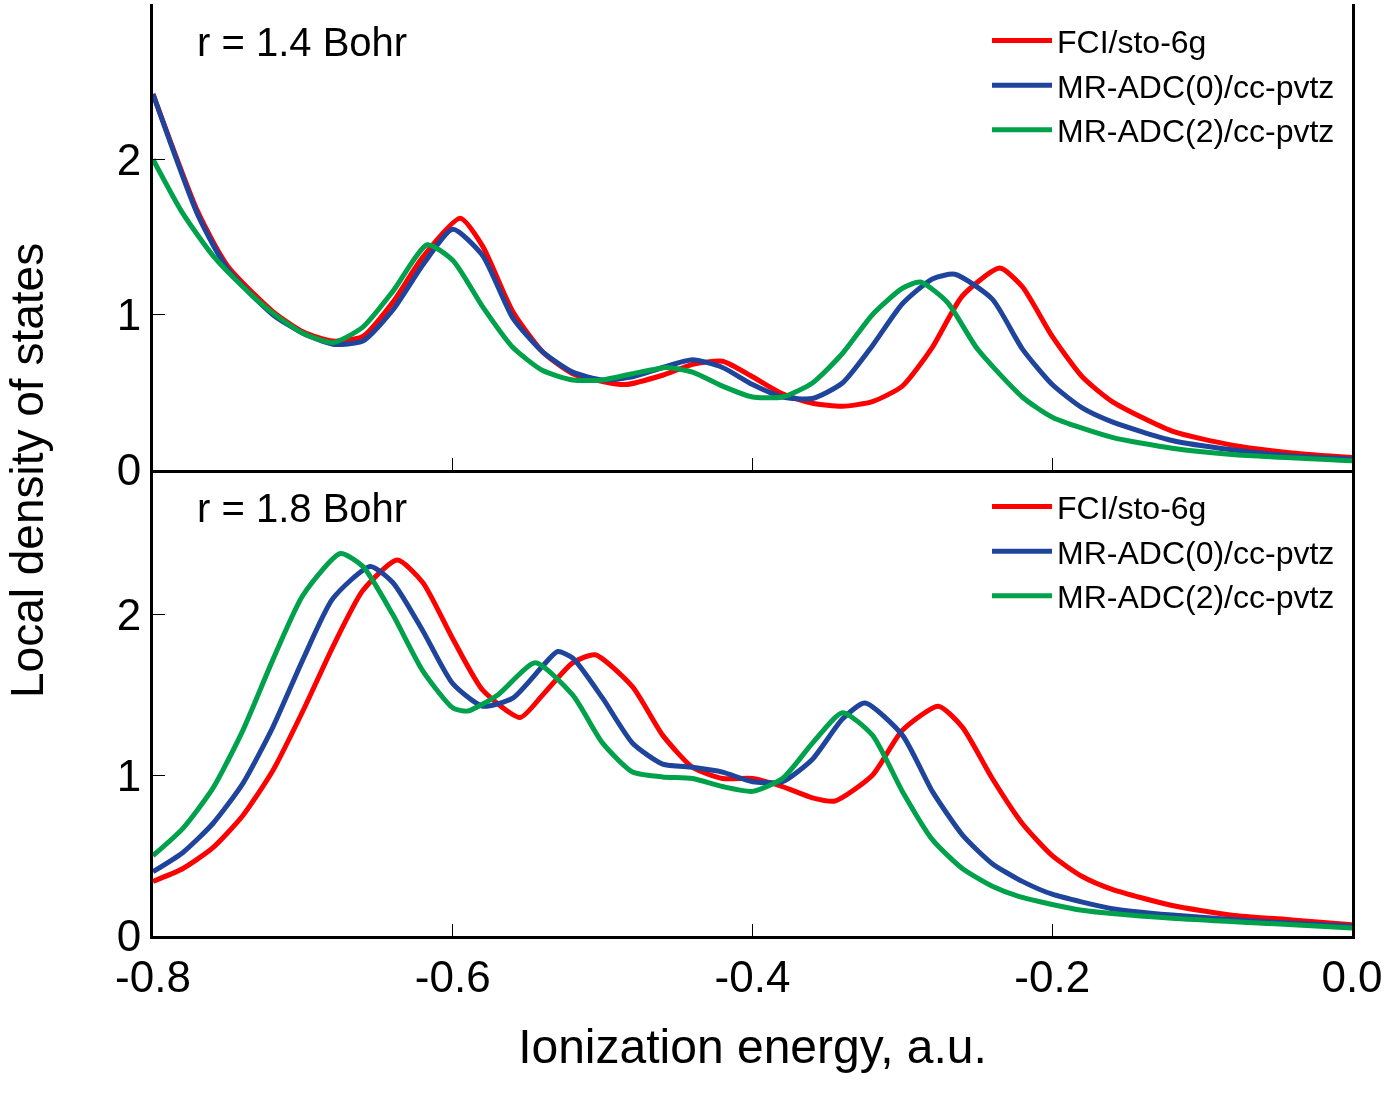  What do you see at coordinates (27, 470) in the screenshot?
I see `y-axis-title: Local density of states` at bounding box center [27, 470].